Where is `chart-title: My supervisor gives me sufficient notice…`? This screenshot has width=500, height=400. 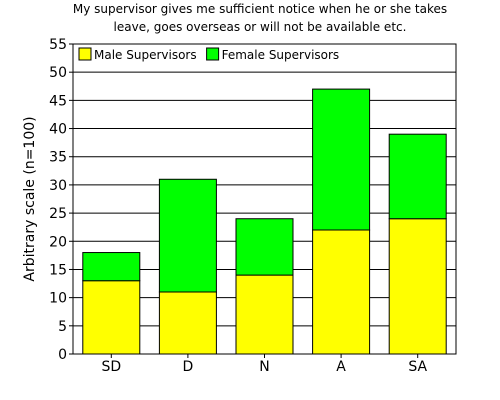 chart-title: My supervisor gives me sufficient notice… is located at coordinates (260, 18).